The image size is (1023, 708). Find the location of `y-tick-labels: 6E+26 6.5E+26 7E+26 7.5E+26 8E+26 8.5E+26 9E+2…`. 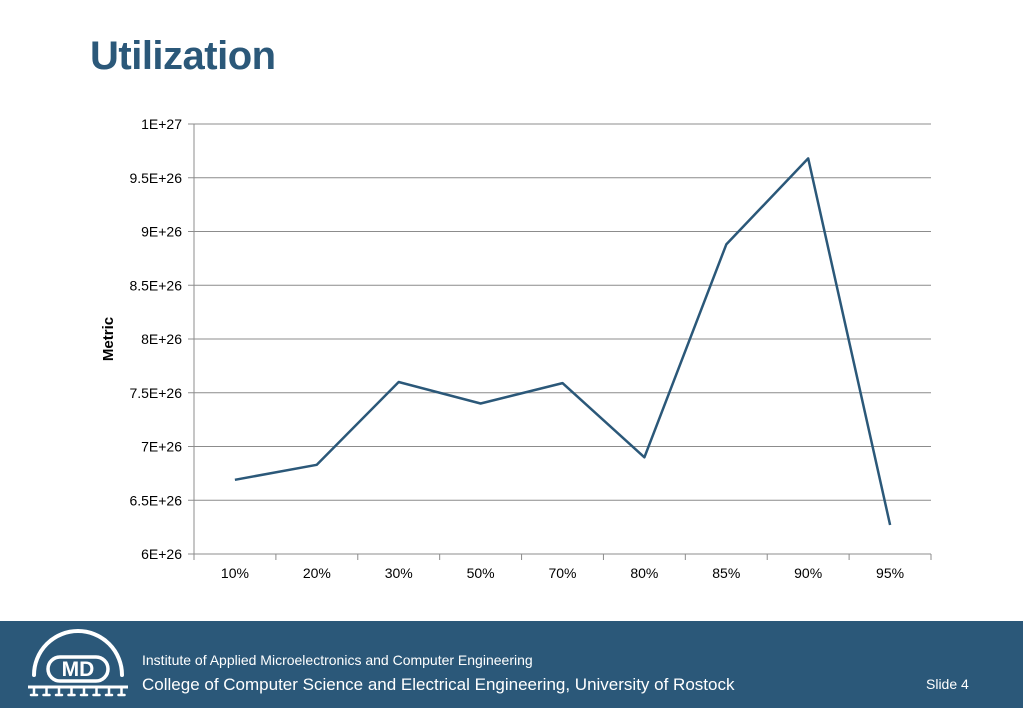

y-tick-labels: 6E+26 6.5E+26 7E+26 7.5E+26 8E+26 8.5E+26 9E+2… is located at coordinates (155, 339).